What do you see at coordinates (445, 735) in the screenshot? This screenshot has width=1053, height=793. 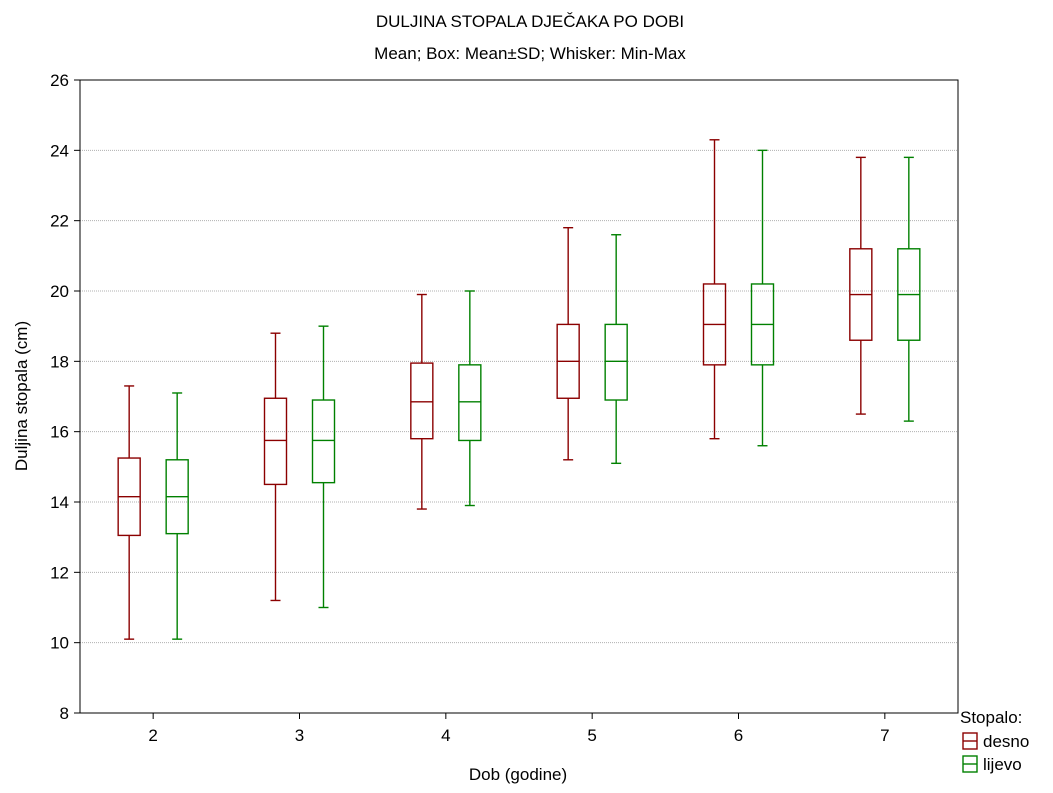 I see `x-tick-label: 4` at bounding box center [445, 735].